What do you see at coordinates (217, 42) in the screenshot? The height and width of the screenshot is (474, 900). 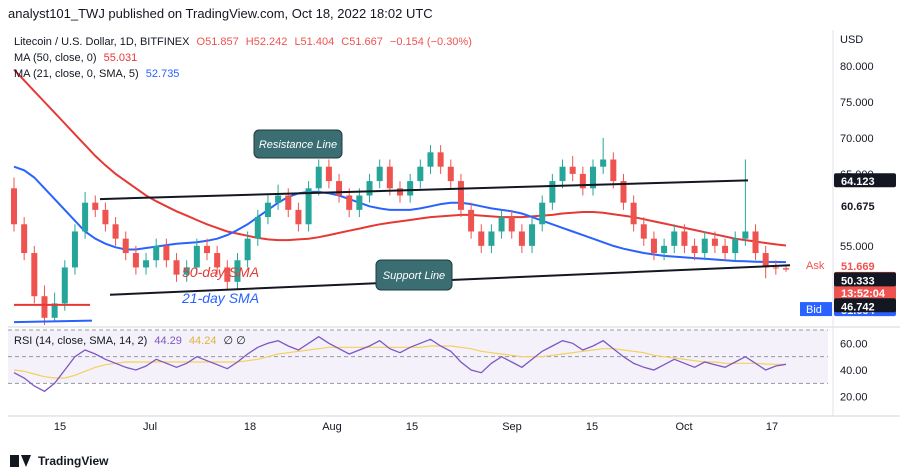 I see `open-value: O51.857` at bounding box center [217, 42].